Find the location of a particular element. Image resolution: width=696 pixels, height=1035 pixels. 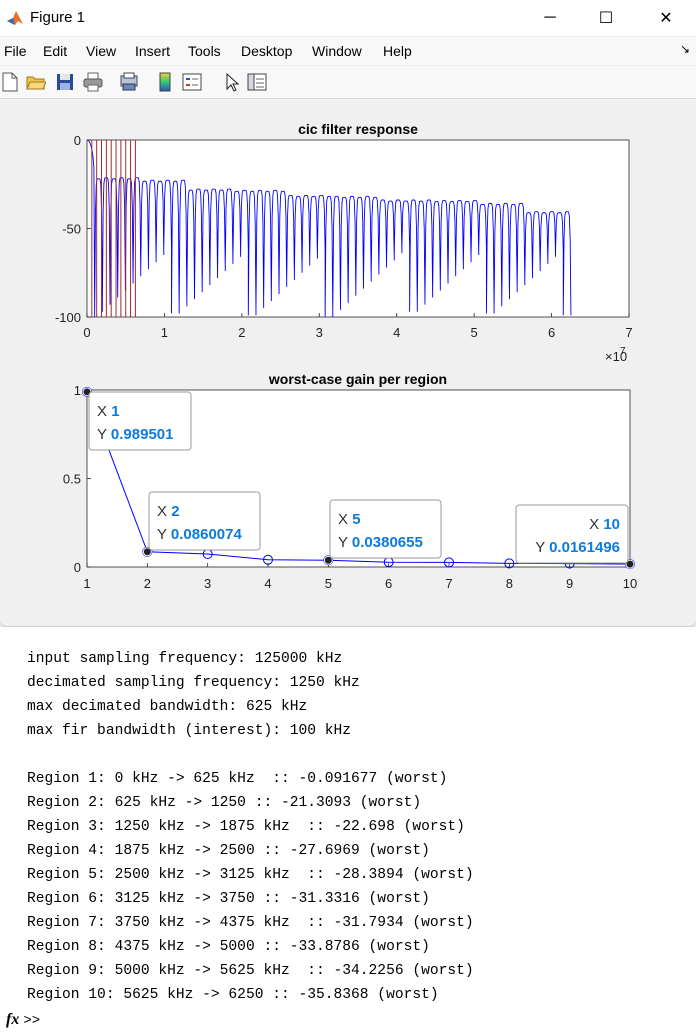

plot1-xtick-label: 4 is located at coordinates (396, 332).